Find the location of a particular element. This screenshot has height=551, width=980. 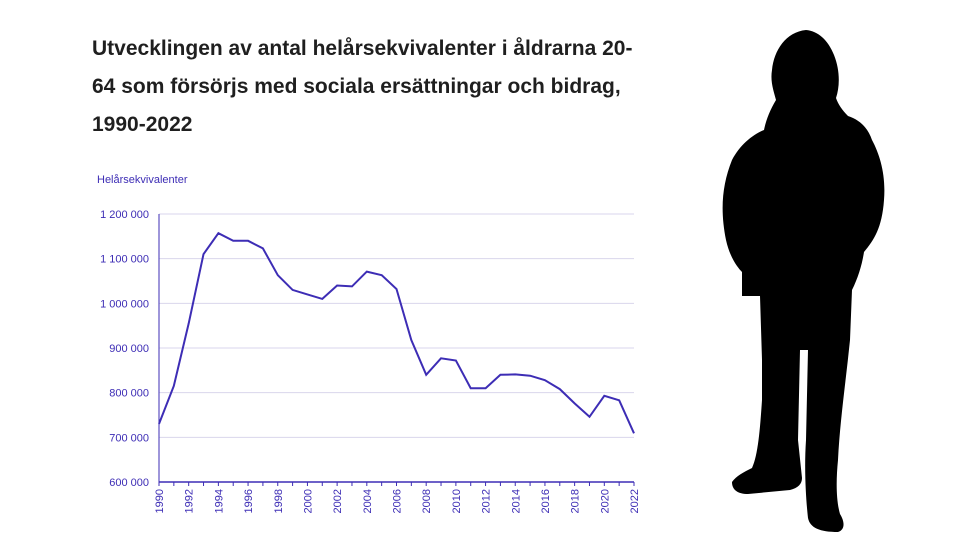

x-tick-label: 2022 is located at coordinates (635, 501).